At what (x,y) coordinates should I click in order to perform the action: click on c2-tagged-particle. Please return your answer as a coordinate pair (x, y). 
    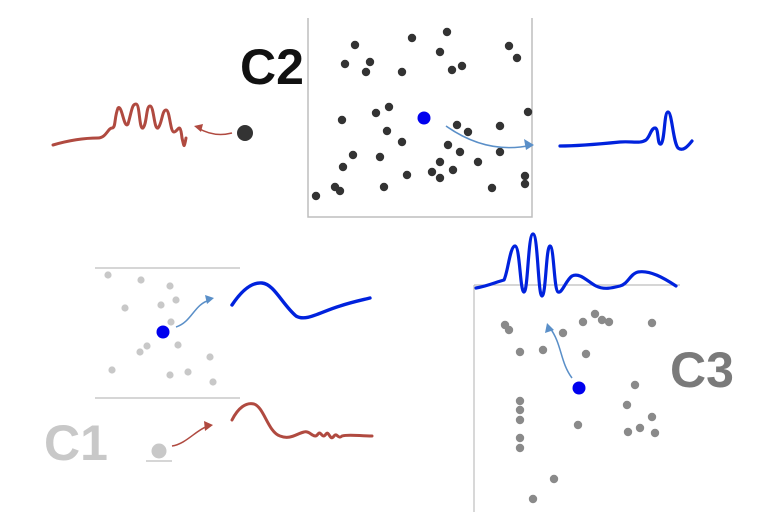
    Looking at the image, I should click on (424, 118).